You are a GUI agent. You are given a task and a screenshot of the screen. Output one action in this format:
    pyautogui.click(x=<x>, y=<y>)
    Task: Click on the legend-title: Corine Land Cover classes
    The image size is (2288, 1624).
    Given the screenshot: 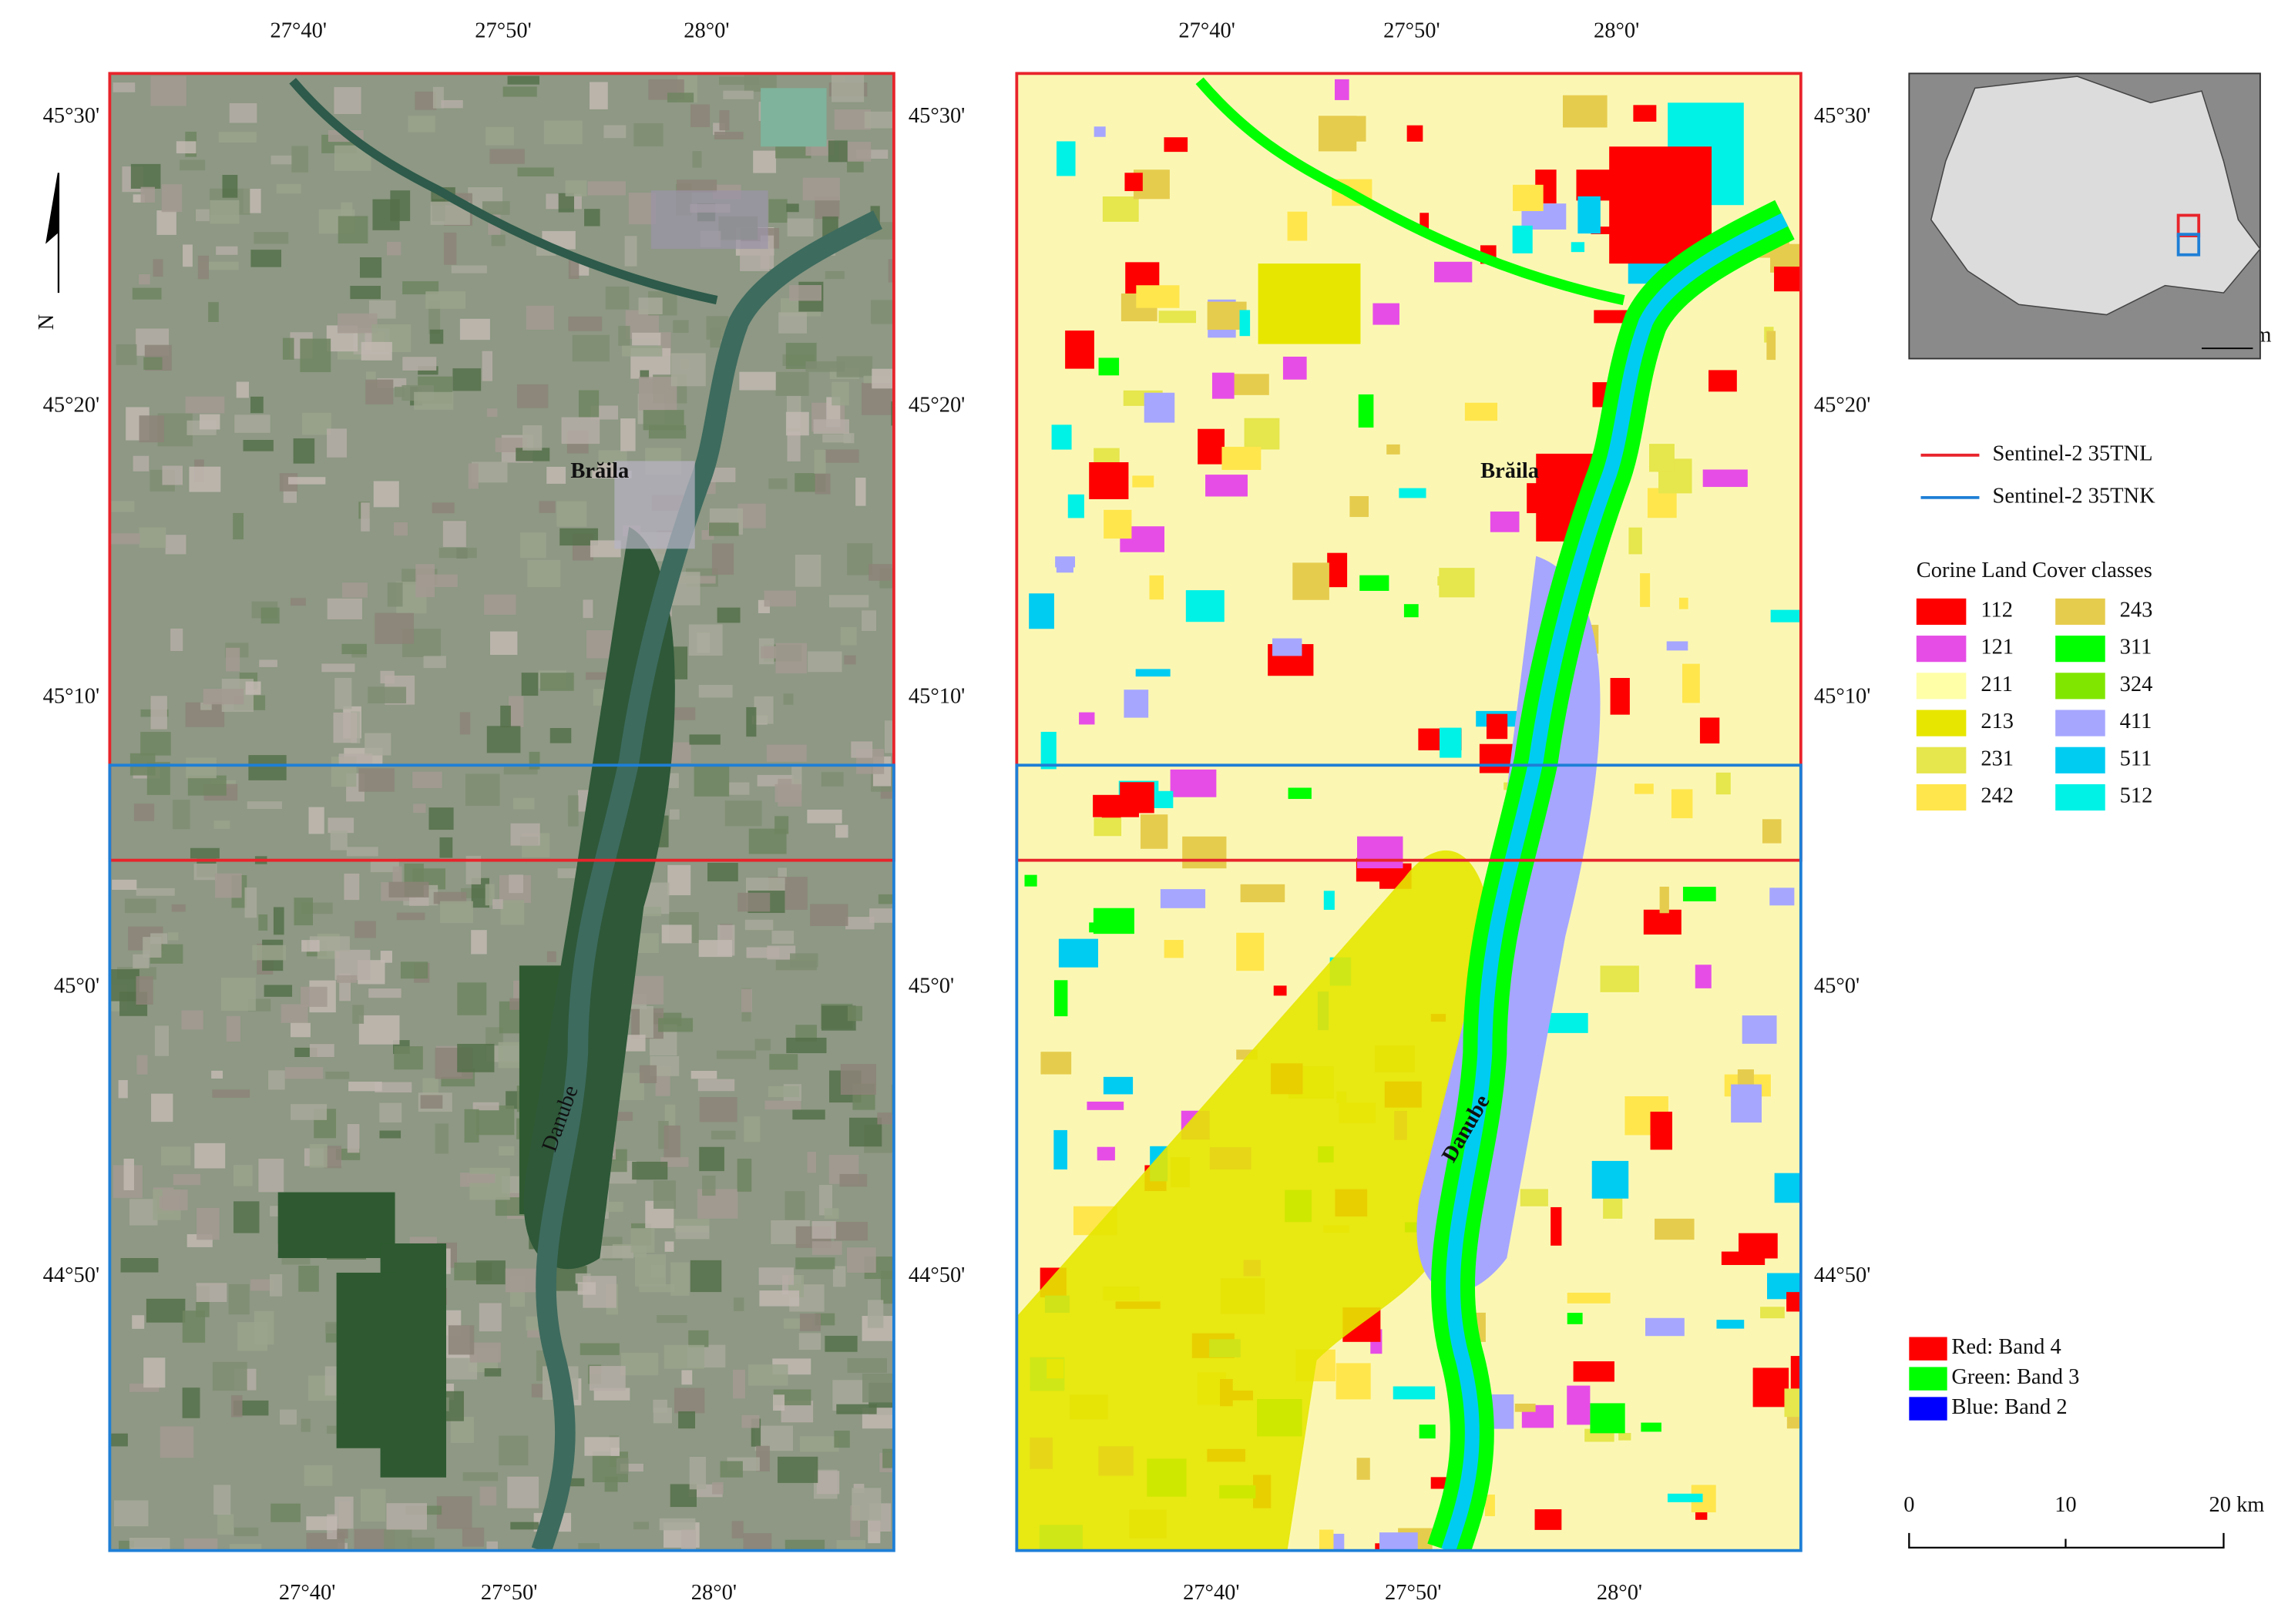 What is the action you would take?
    pyautogui.click(x=2034, y=570)
    